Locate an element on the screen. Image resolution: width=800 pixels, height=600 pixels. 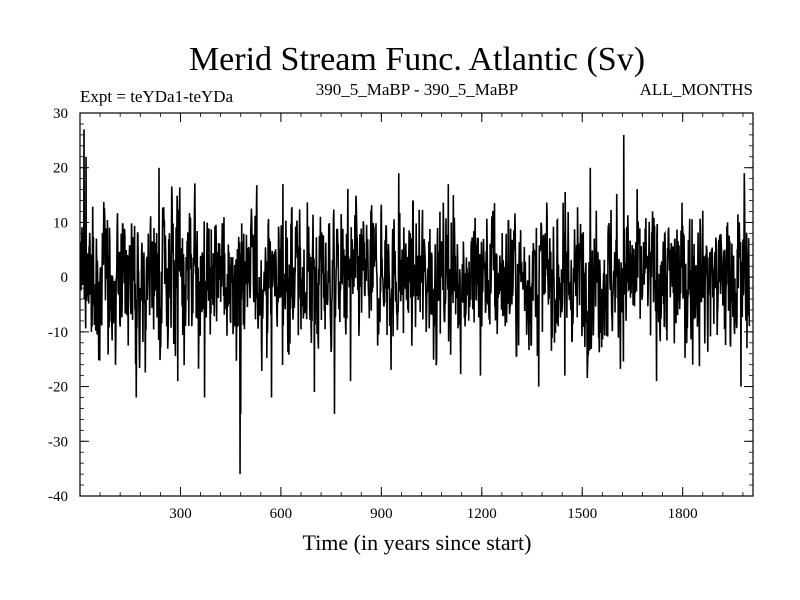
x-tick-label: 900 is located at coordinates (381, 514).